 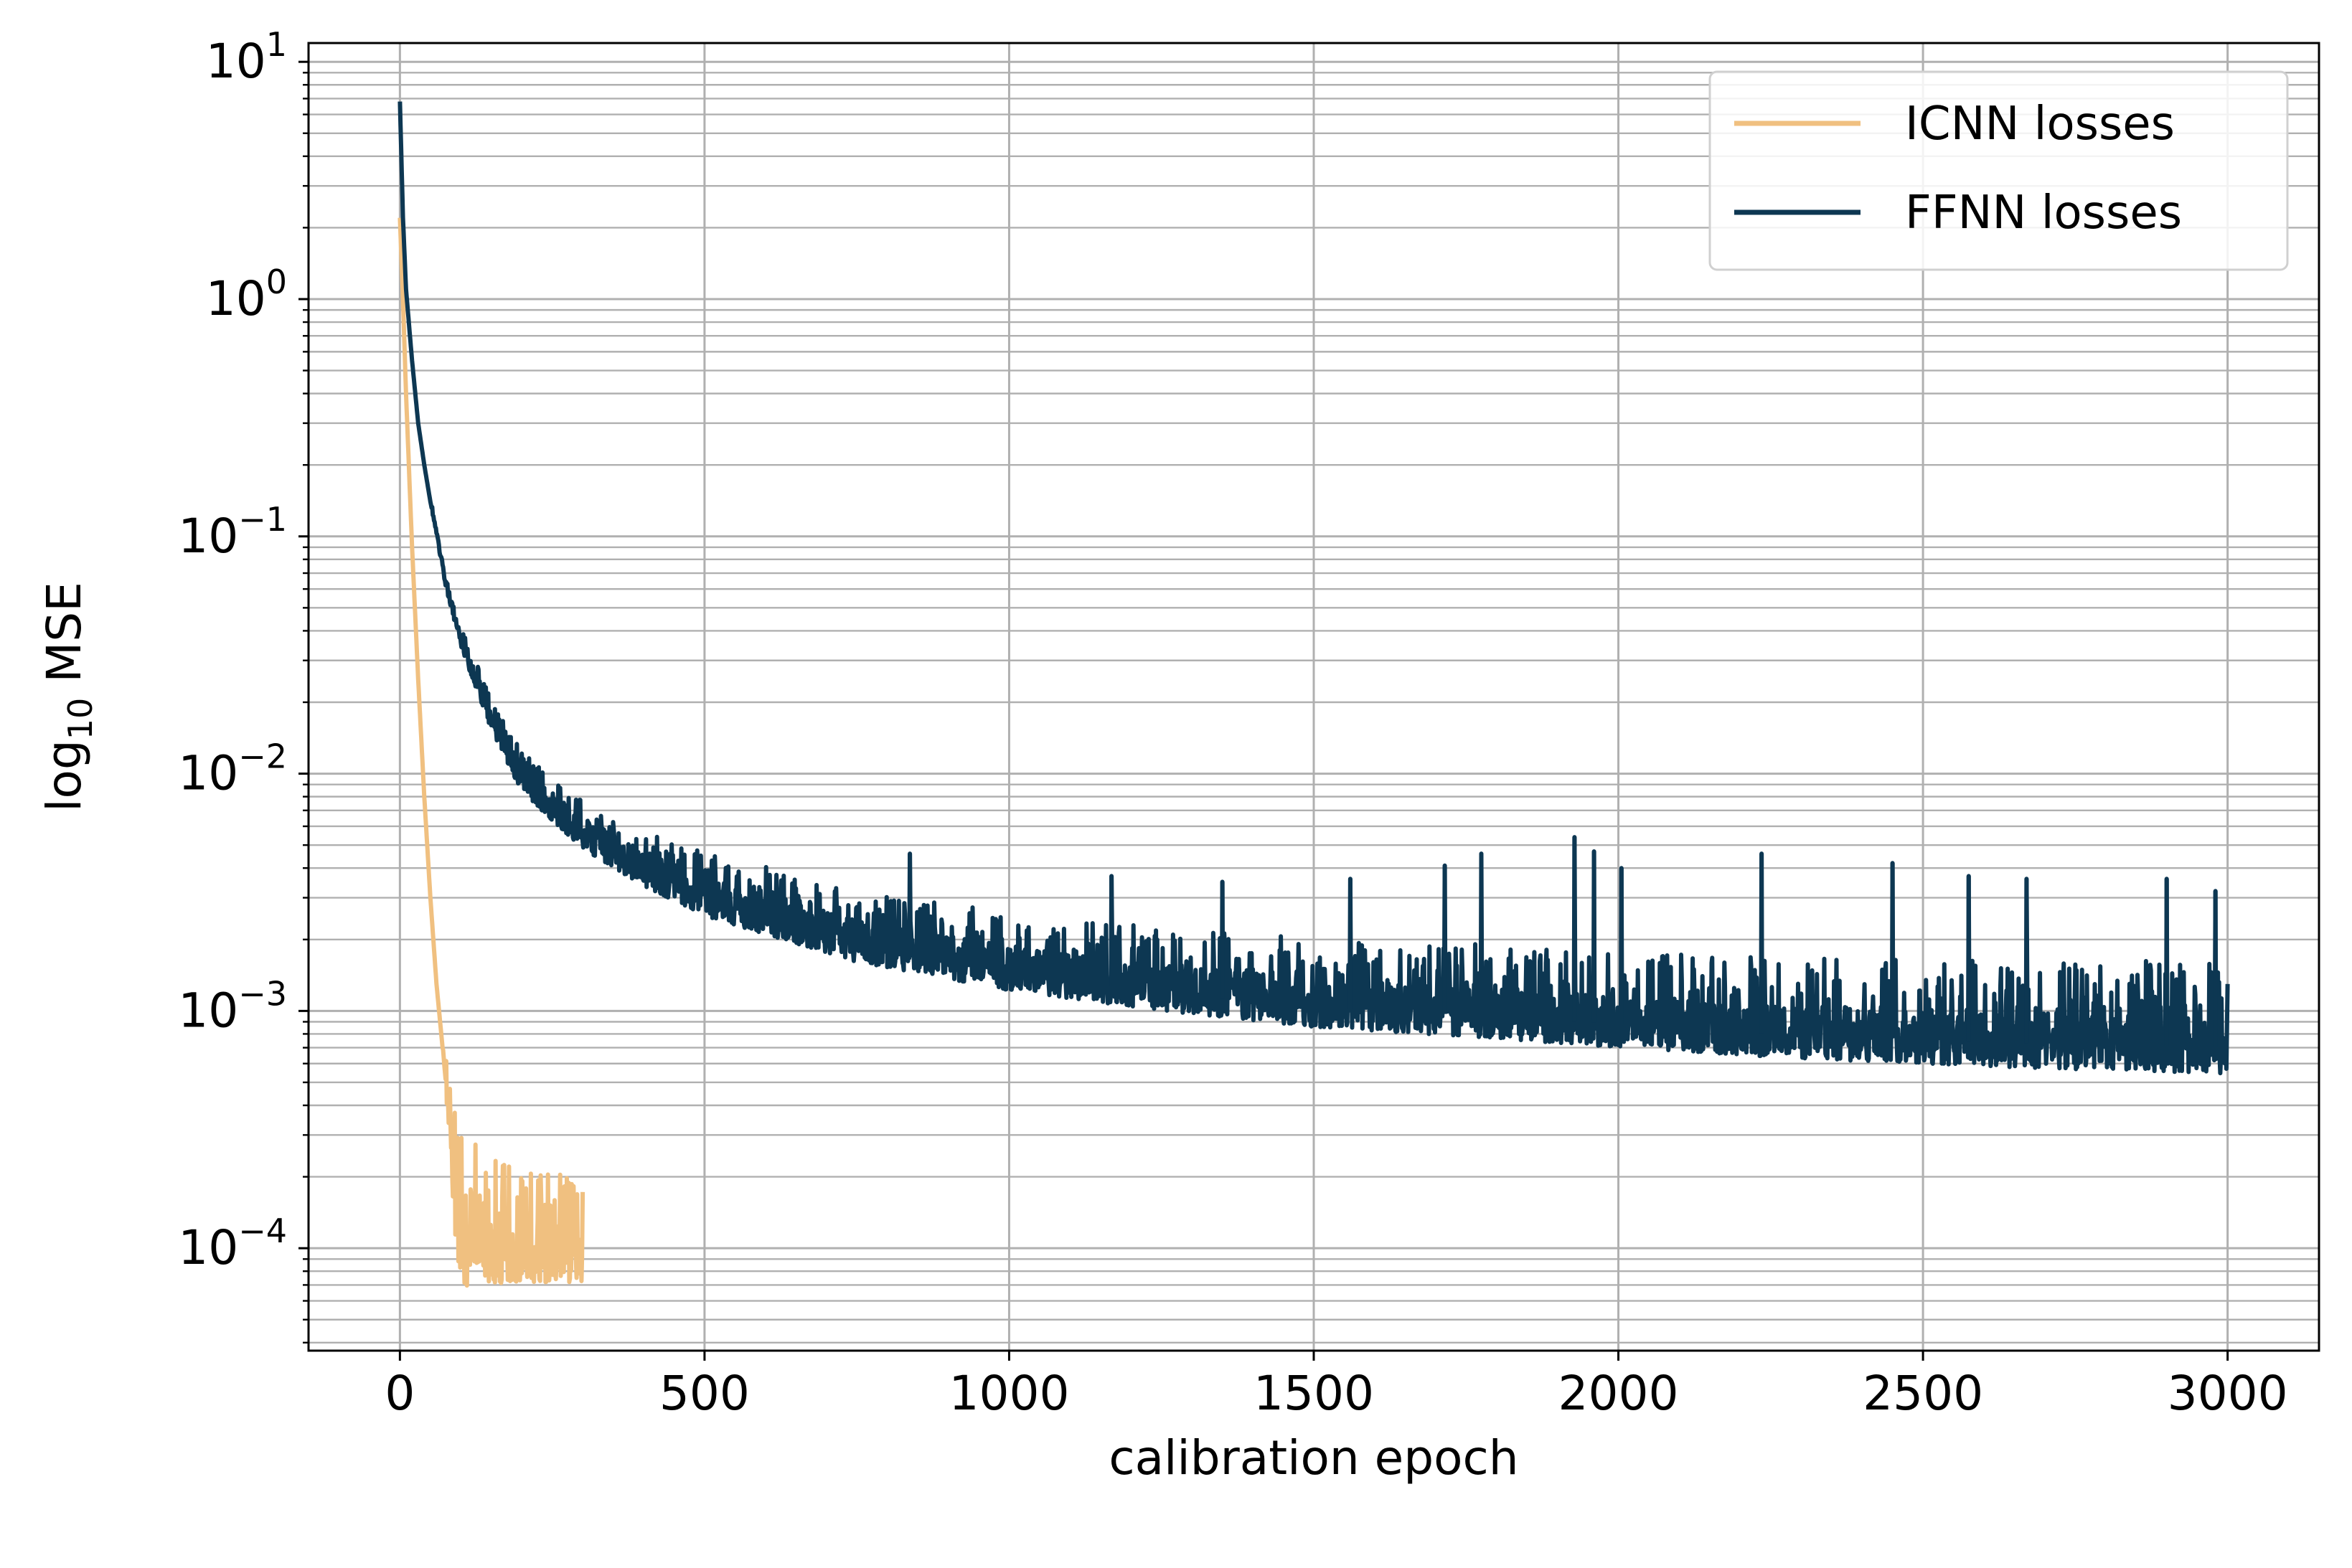 I want to click on x-tick-label: 0, so click(x=400, y=1393).